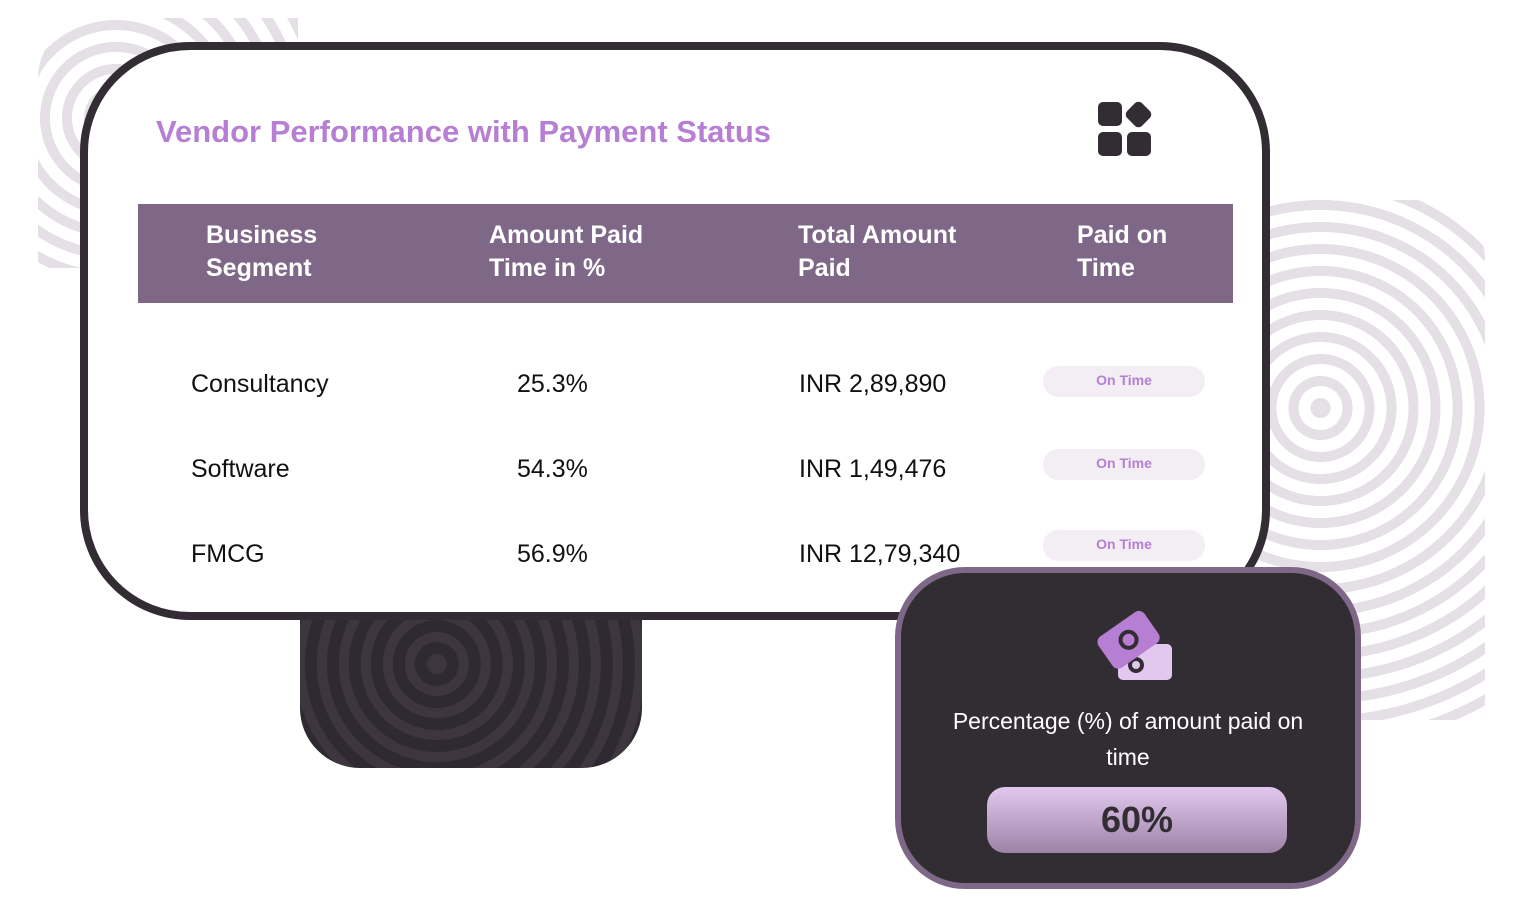 This screenshot has width=1523, height=907. Describe the element at coordinates (1126, 128) in the screenshot. I see `apps-icon` at that location.